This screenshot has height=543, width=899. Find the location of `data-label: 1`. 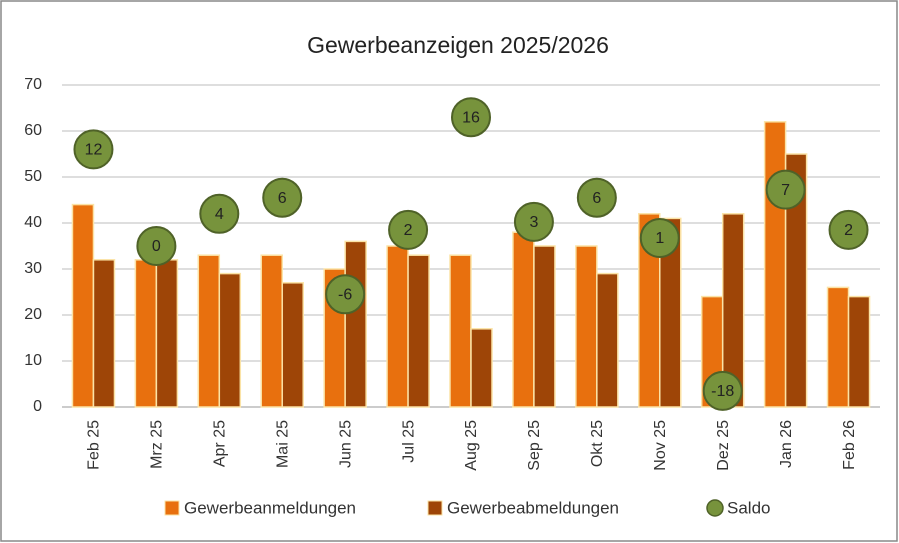

data-label: 1 is located at coordinates (659, 238).